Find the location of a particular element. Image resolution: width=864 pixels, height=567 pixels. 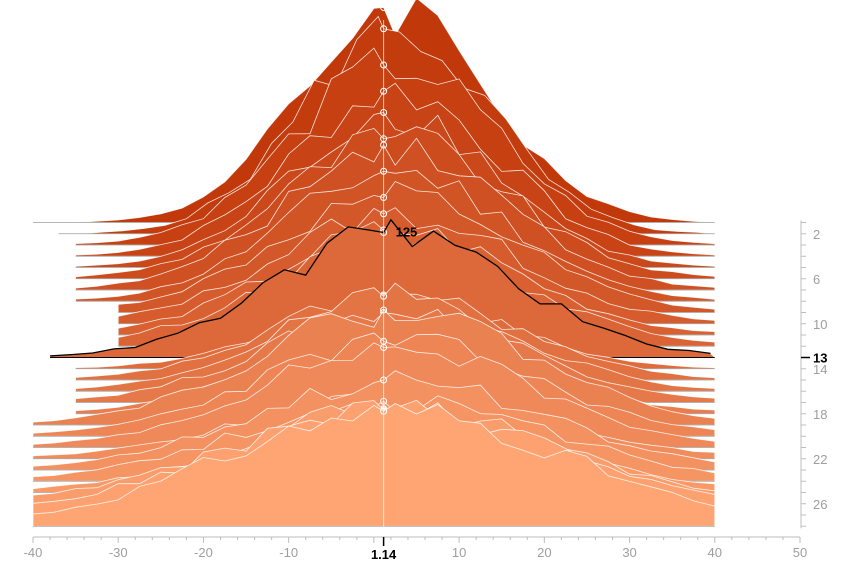

row-highlight-label: 13 is located at coordinates (820, 358).